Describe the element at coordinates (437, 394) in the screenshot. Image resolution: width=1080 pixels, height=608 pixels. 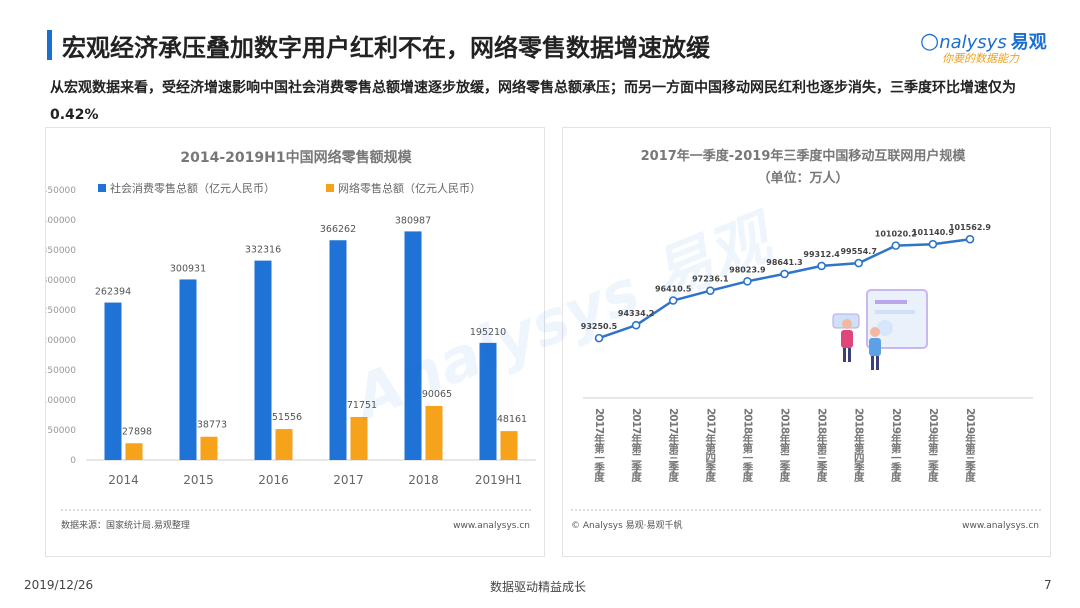
I see `data-label: 90065` at that location.